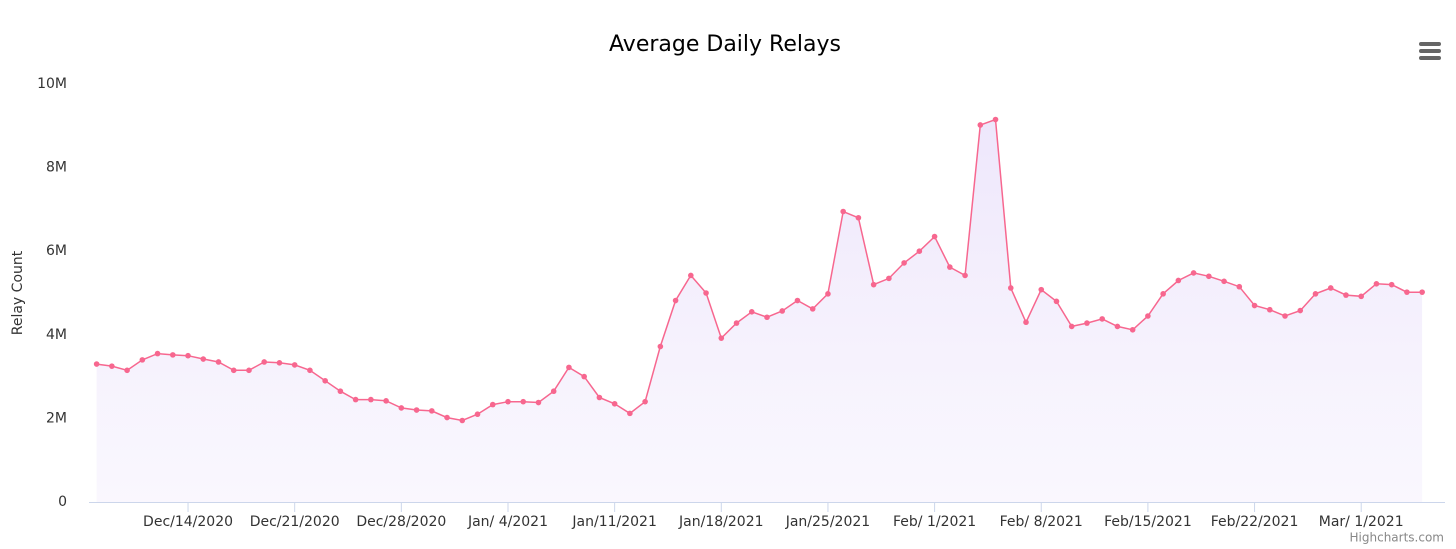 Image resolution: width=1456 pixels, height=549 pixels. Describe the element at coordinates (507, 522) in the screenshot. I see `x-tick-label: Jan/ 4/2021` at that location.